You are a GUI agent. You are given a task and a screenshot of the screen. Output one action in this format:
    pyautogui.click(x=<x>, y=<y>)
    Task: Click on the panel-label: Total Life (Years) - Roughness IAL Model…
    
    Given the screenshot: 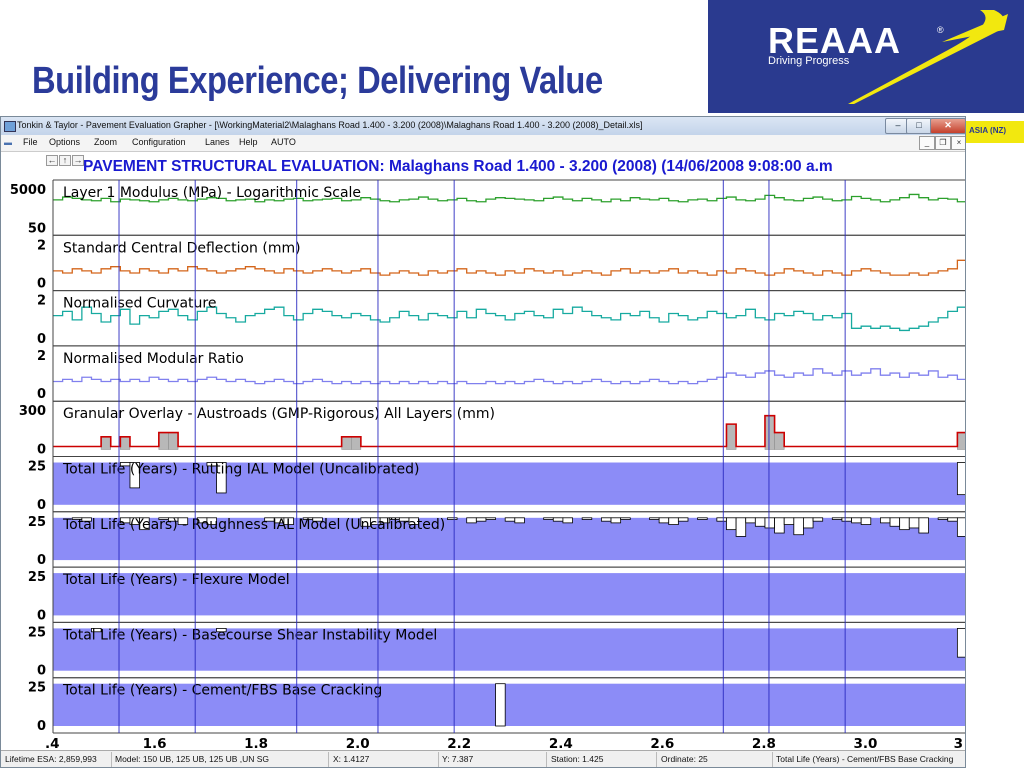 What is the action you would take?
    pyautogui.click(x=253, y=525)
    